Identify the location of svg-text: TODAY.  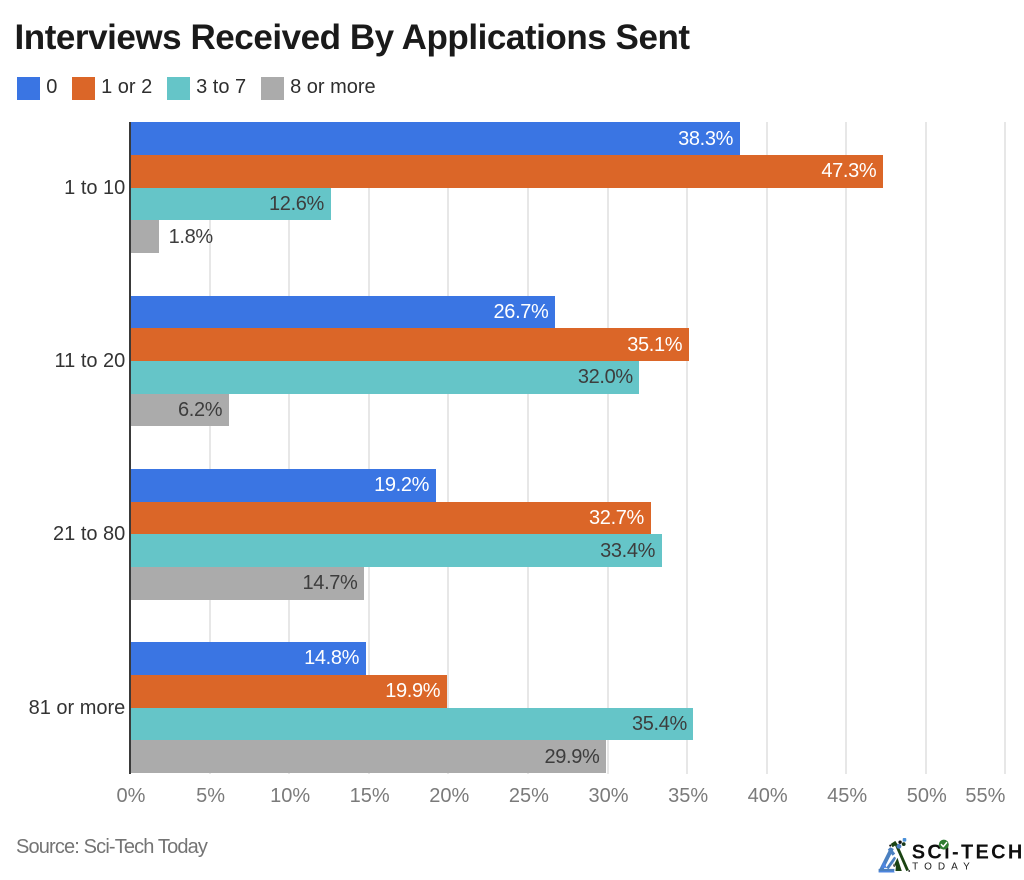
(944, 867).